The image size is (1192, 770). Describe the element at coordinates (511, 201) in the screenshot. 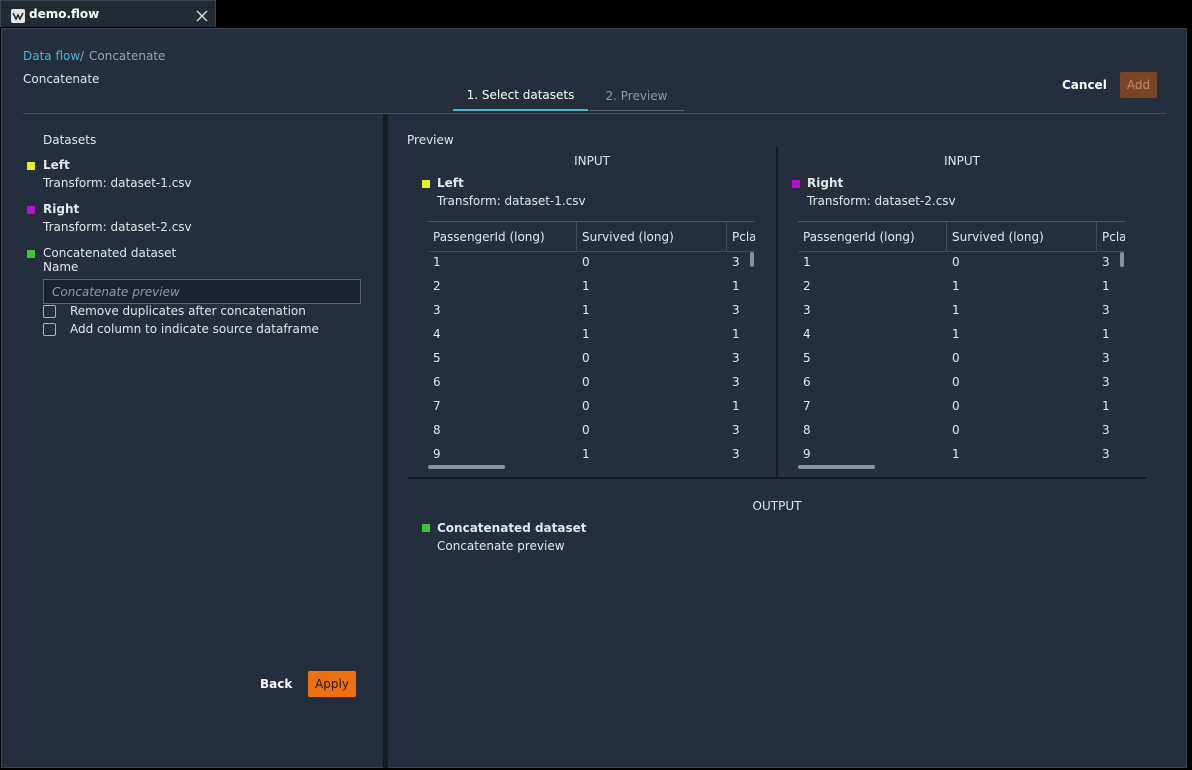

I see `input-source: Transform: dataset-1.csv` at that location.